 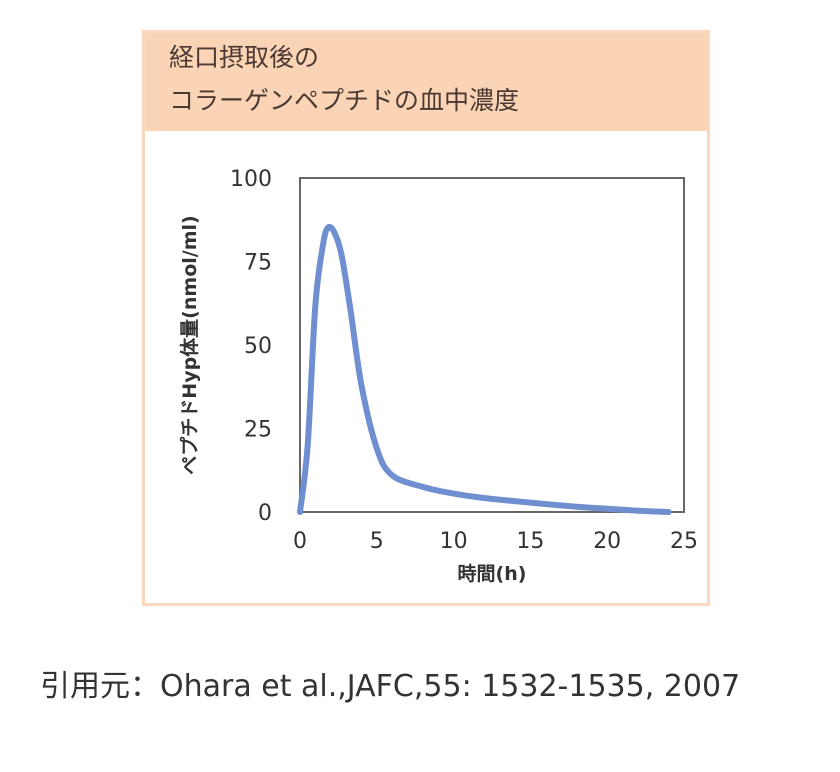 I want to click on y-axis-label: ペプチドHyp体量(nmol/ml), so click(x=189, y=344).